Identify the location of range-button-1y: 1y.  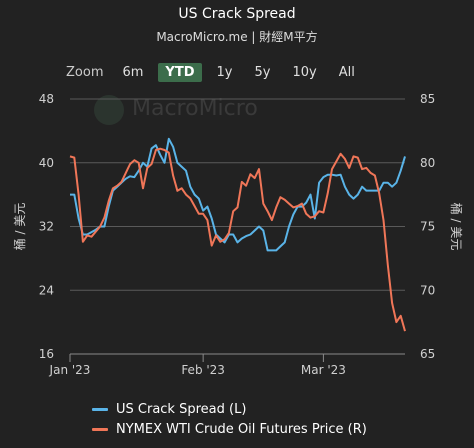
(224, 72).